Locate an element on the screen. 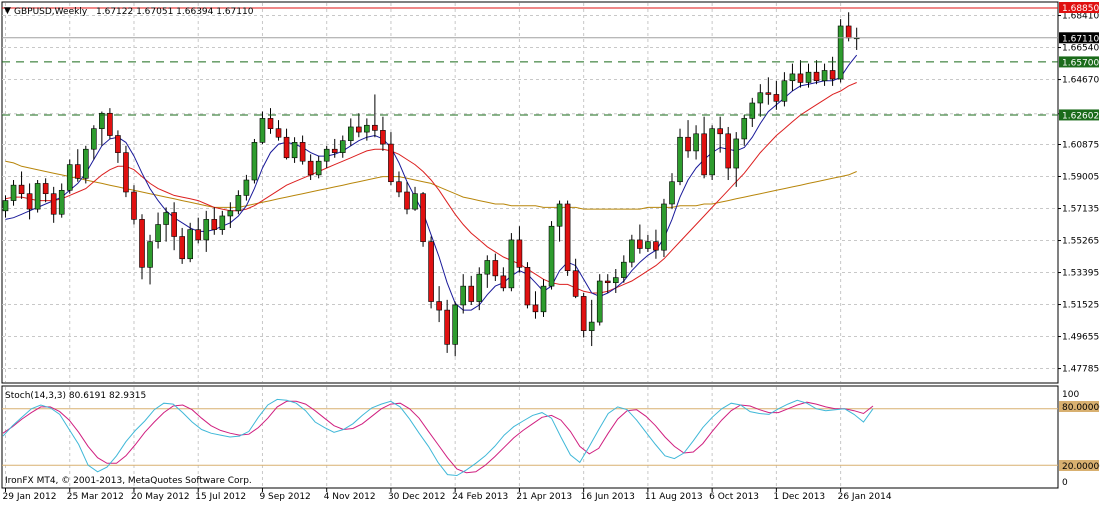  y-tick-label: 1.60875 is located at coordinates (1080, 146).